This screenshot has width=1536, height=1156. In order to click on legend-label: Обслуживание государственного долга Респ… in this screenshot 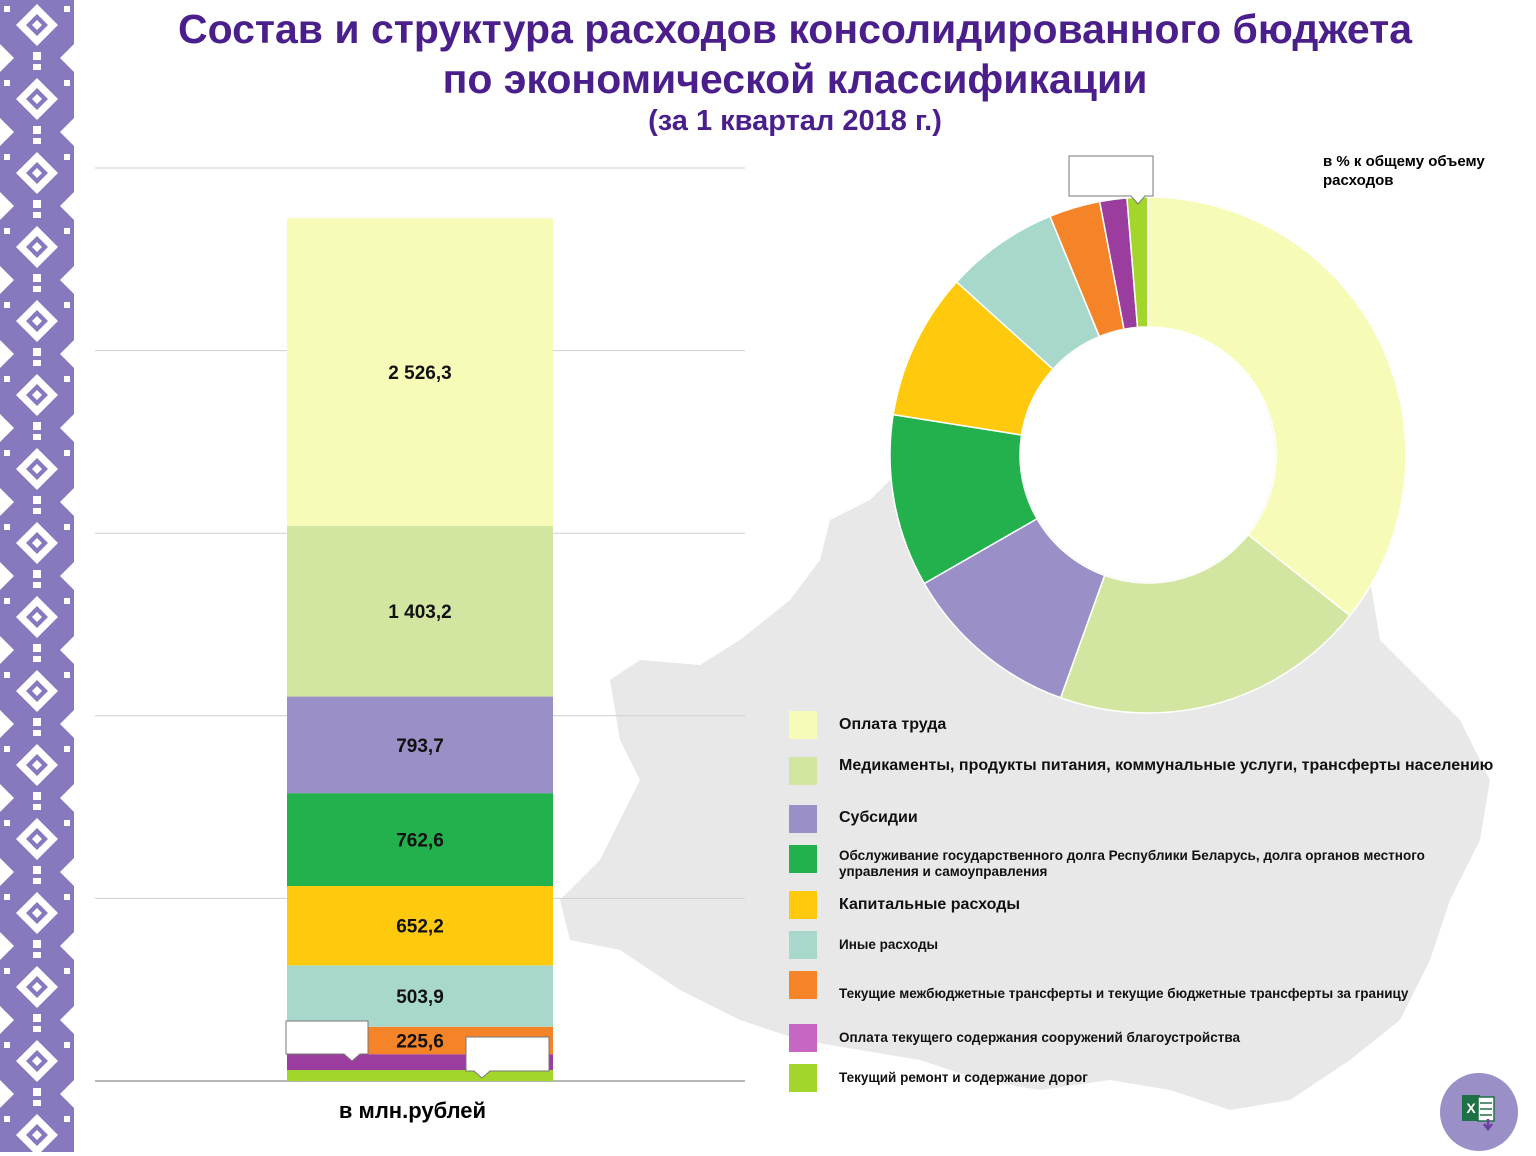, I will do `click(1132, 863)`.